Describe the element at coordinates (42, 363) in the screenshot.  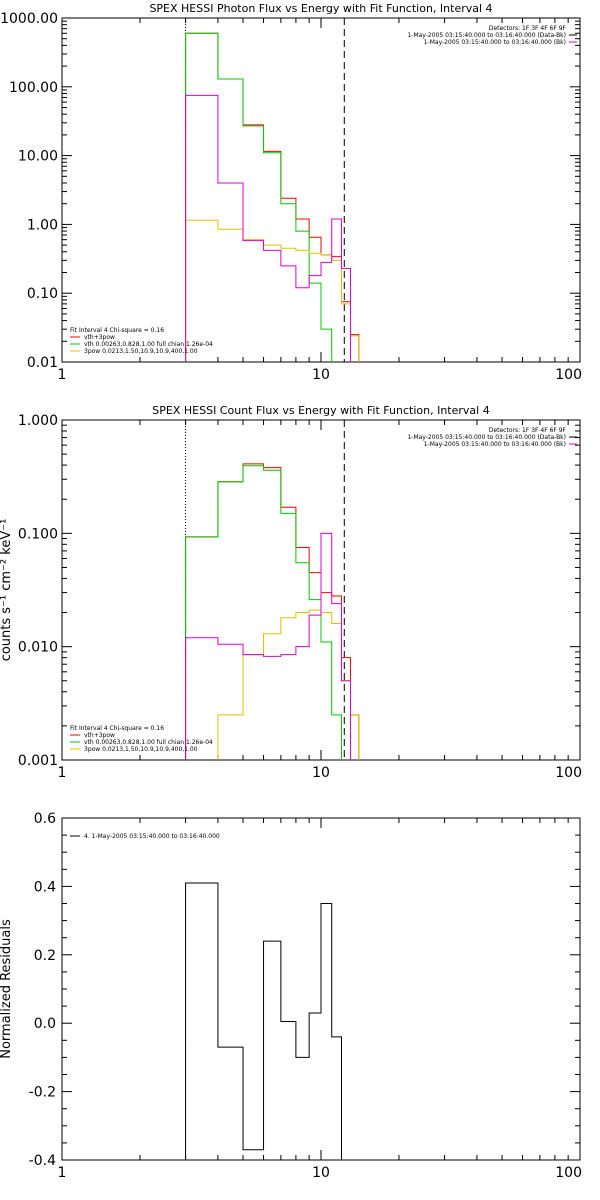
I see `y-tick-label: 0.01` at that location.